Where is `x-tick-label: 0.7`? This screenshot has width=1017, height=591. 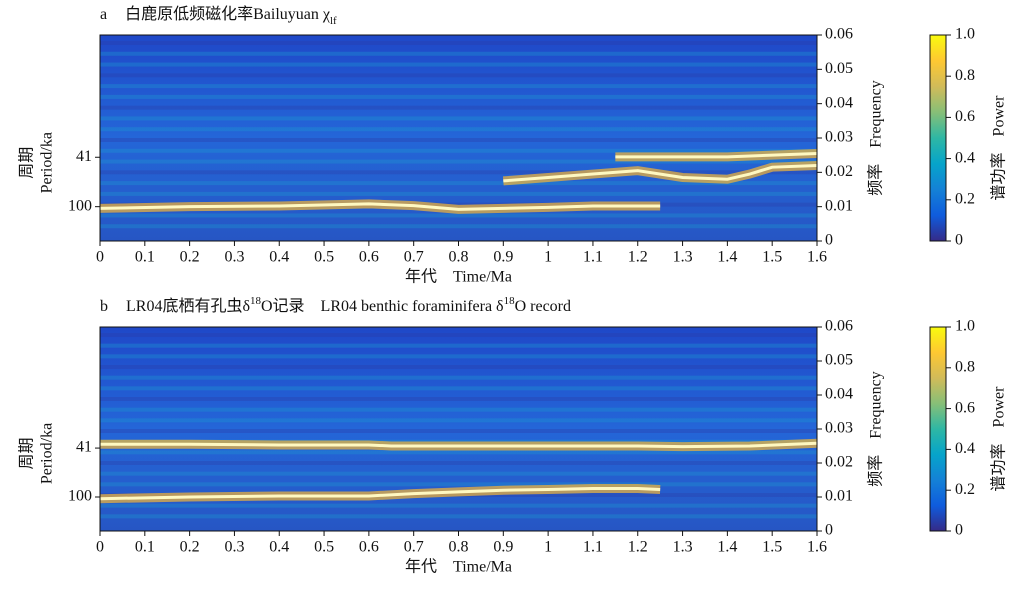
x-tick-label: 0.7 is located at coordinates (414, 547).